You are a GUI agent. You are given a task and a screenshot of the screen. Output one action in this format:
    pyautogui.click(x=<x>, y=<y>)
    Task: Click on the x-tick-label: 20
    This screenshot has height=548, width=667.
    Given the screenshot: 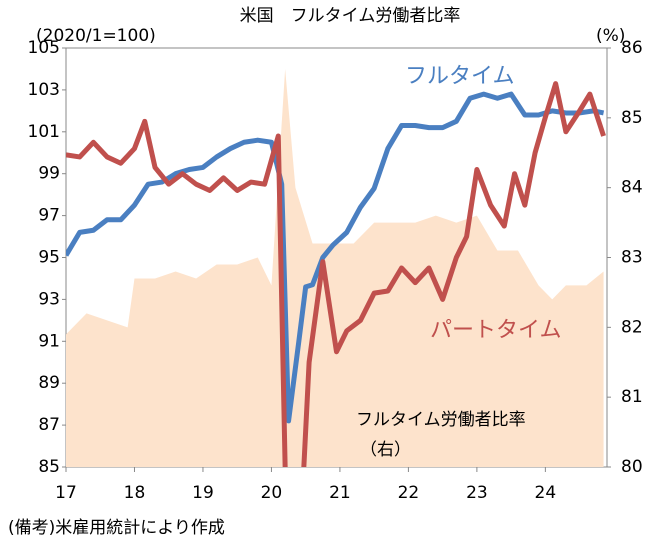 What is the action you would take?
    pyautogui.click(x=272, y=493)
    